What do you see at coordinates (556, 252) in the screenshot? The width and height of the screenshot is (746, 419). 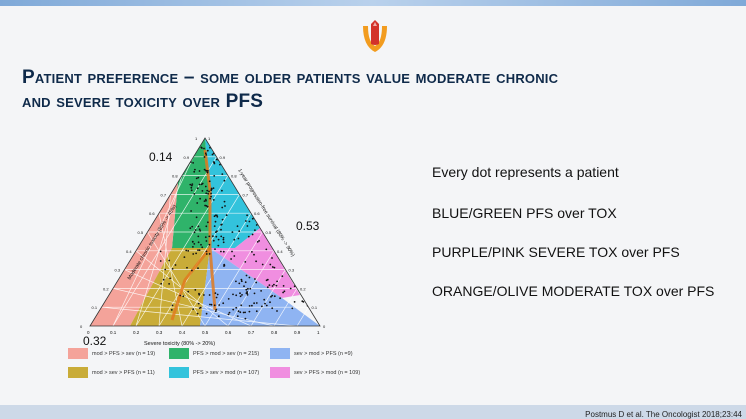 I see `bullet-3: PURPLE/PINK SEVERE TOX over PFS` at bounding box center [556, 252].